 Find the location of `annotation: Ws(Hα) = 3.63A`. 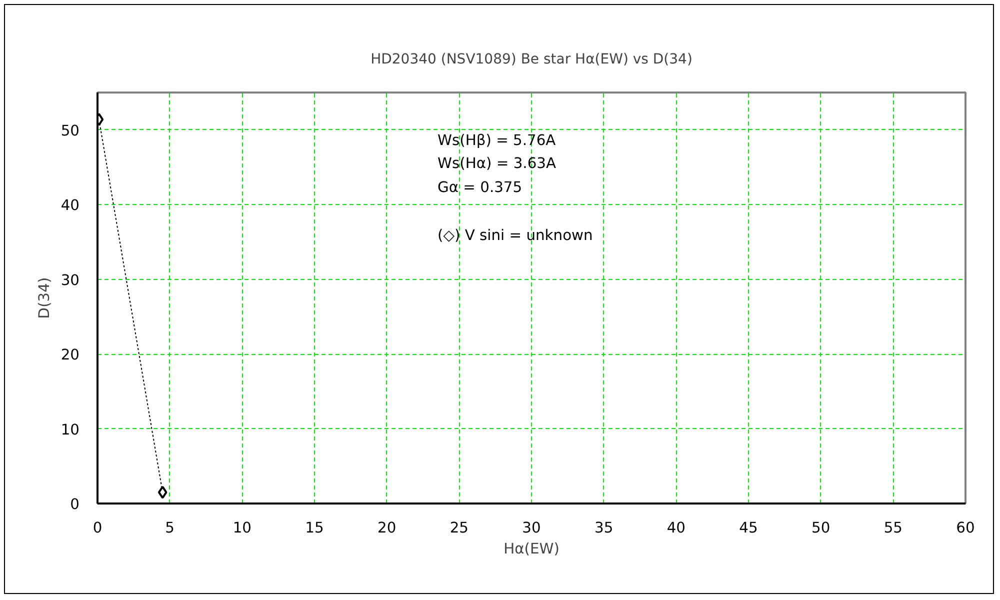

annotation: Ws(Hα) = 3.63A is located at coordinates (497, 163).